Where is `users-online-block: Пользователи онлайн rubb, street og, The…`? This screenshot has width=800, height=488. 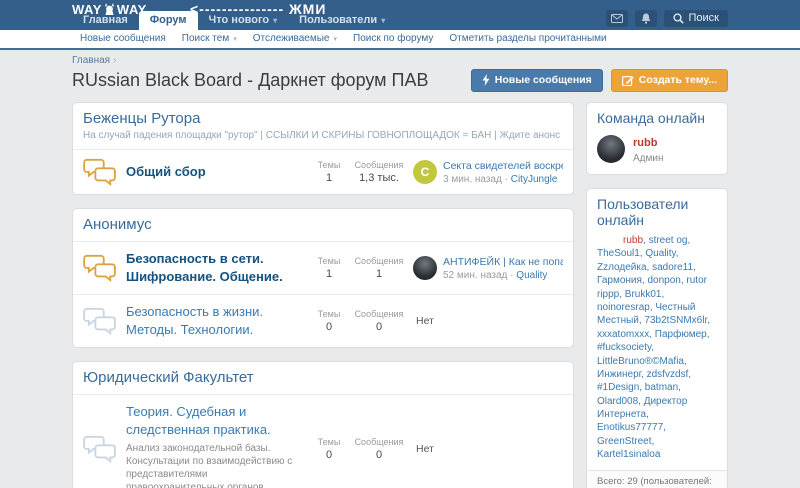 users-online-block: Пользователи онлайн rubb, street og, The… is located at coordinates (657, 338).